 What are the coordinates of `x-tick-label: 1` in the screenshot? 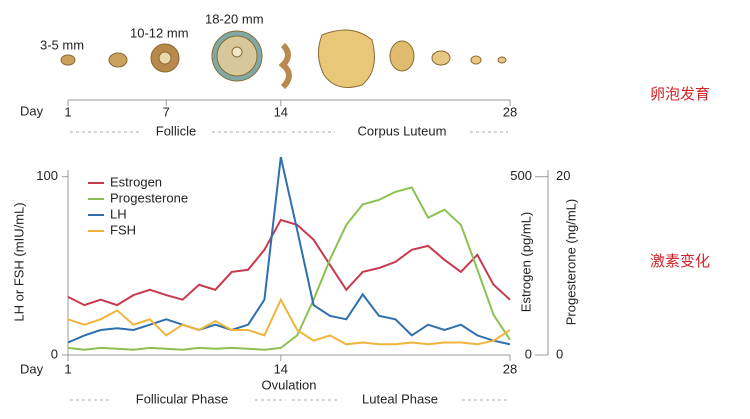 It's located at (67, 368).